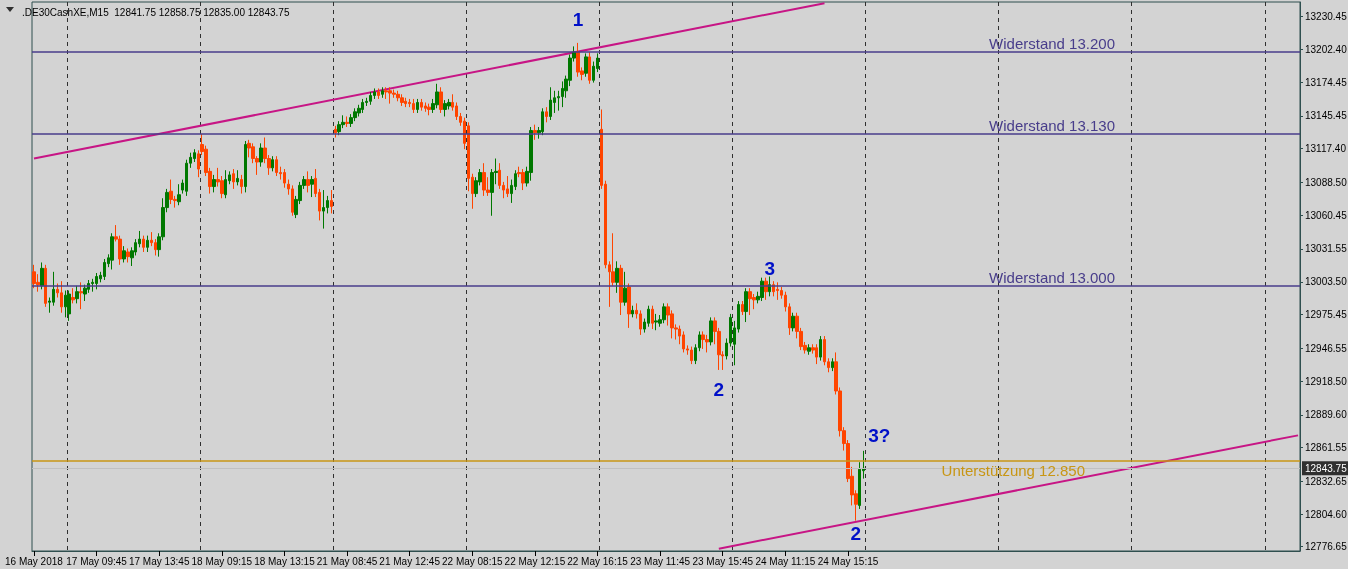  Describe the element at coordinates (1052, 125) in the screenshot. I see `ref-line-label: Widerstand 13.130` at that location.